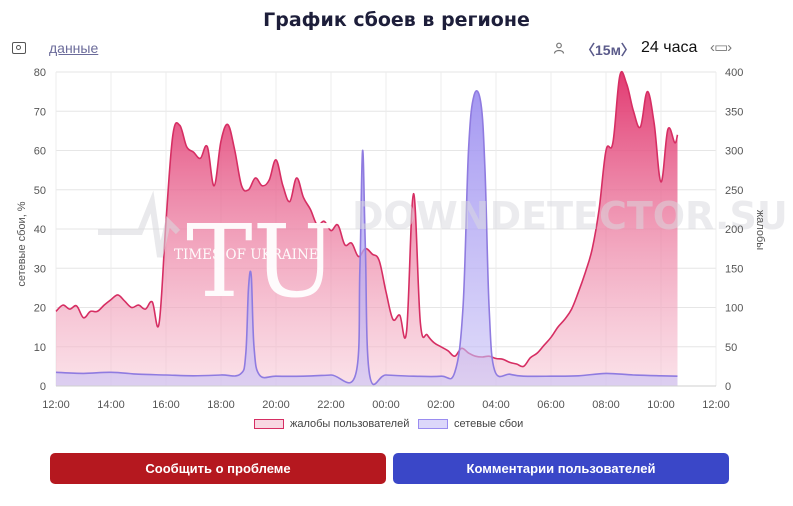 The width and height of the screenshot is (793, 506). What do you see at coordinates (561, 468) in the screenshot?
I see `user-comments-button: Комментарии пользователей` at bounding box center [561, 468].